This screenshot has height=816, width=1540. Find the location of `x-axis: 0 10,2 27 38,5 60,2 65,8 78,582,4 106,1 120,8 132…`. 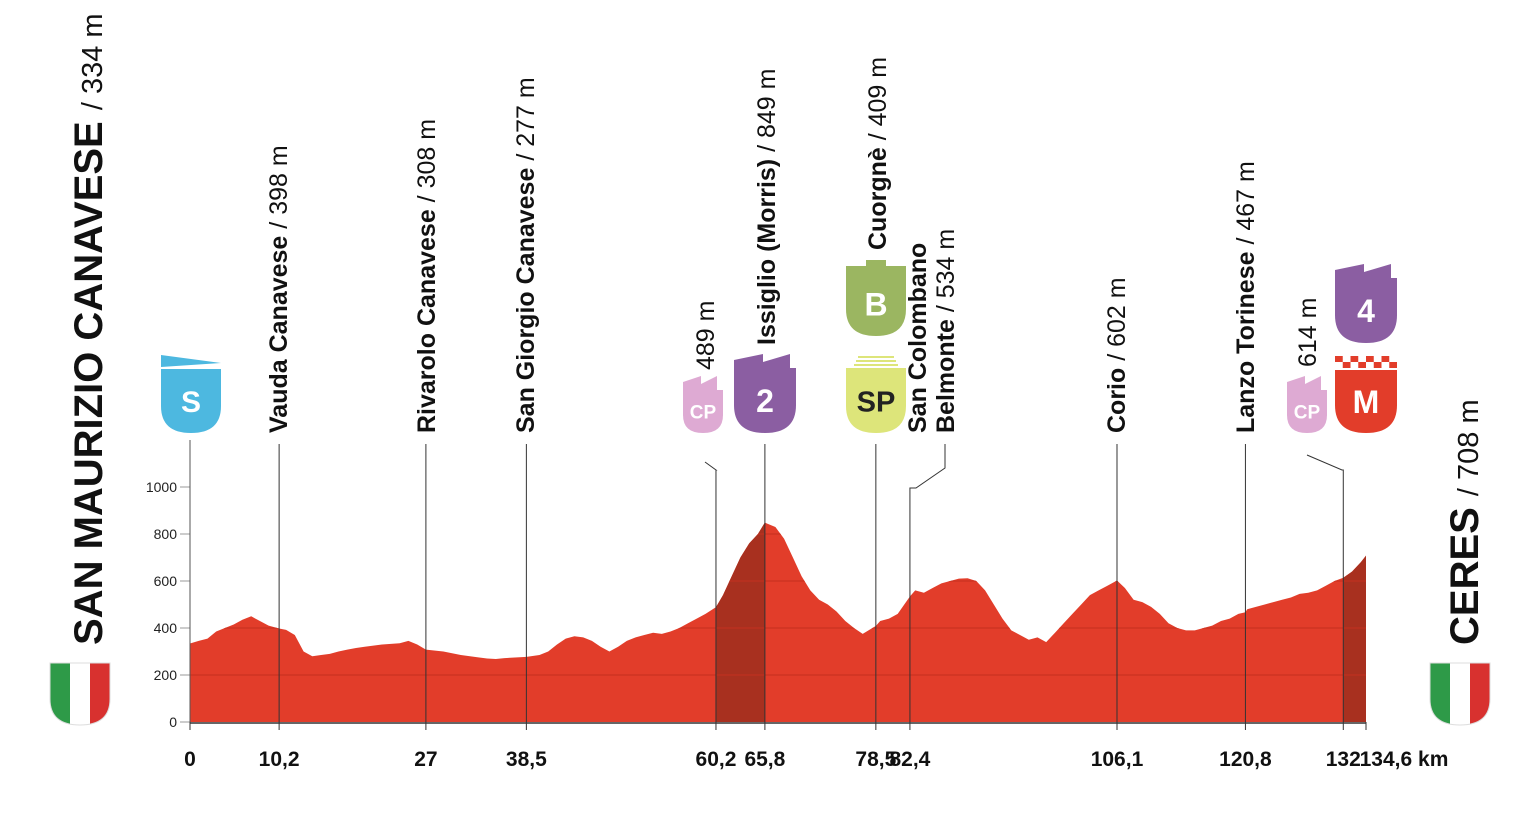

x-axis: 0 10,2 27 38,5 60,2 65,8 78,582,4 106,1 120,8 132… is located at coordinates (816, 746).